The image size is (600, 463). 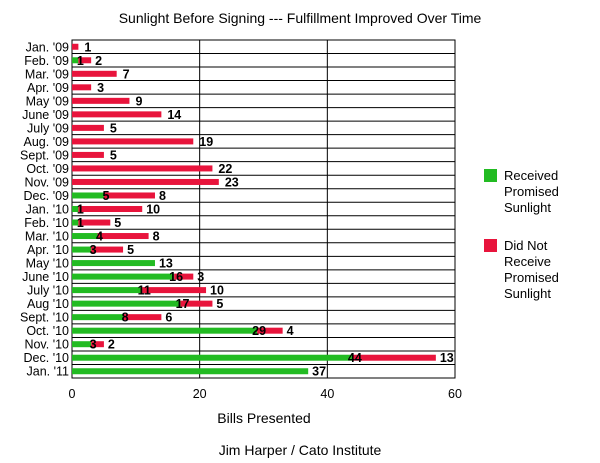 What do you see at coordinates (126, 74) in the screenshot?
I see `data-label-not-received: 7` at bounding box center [126, 74].